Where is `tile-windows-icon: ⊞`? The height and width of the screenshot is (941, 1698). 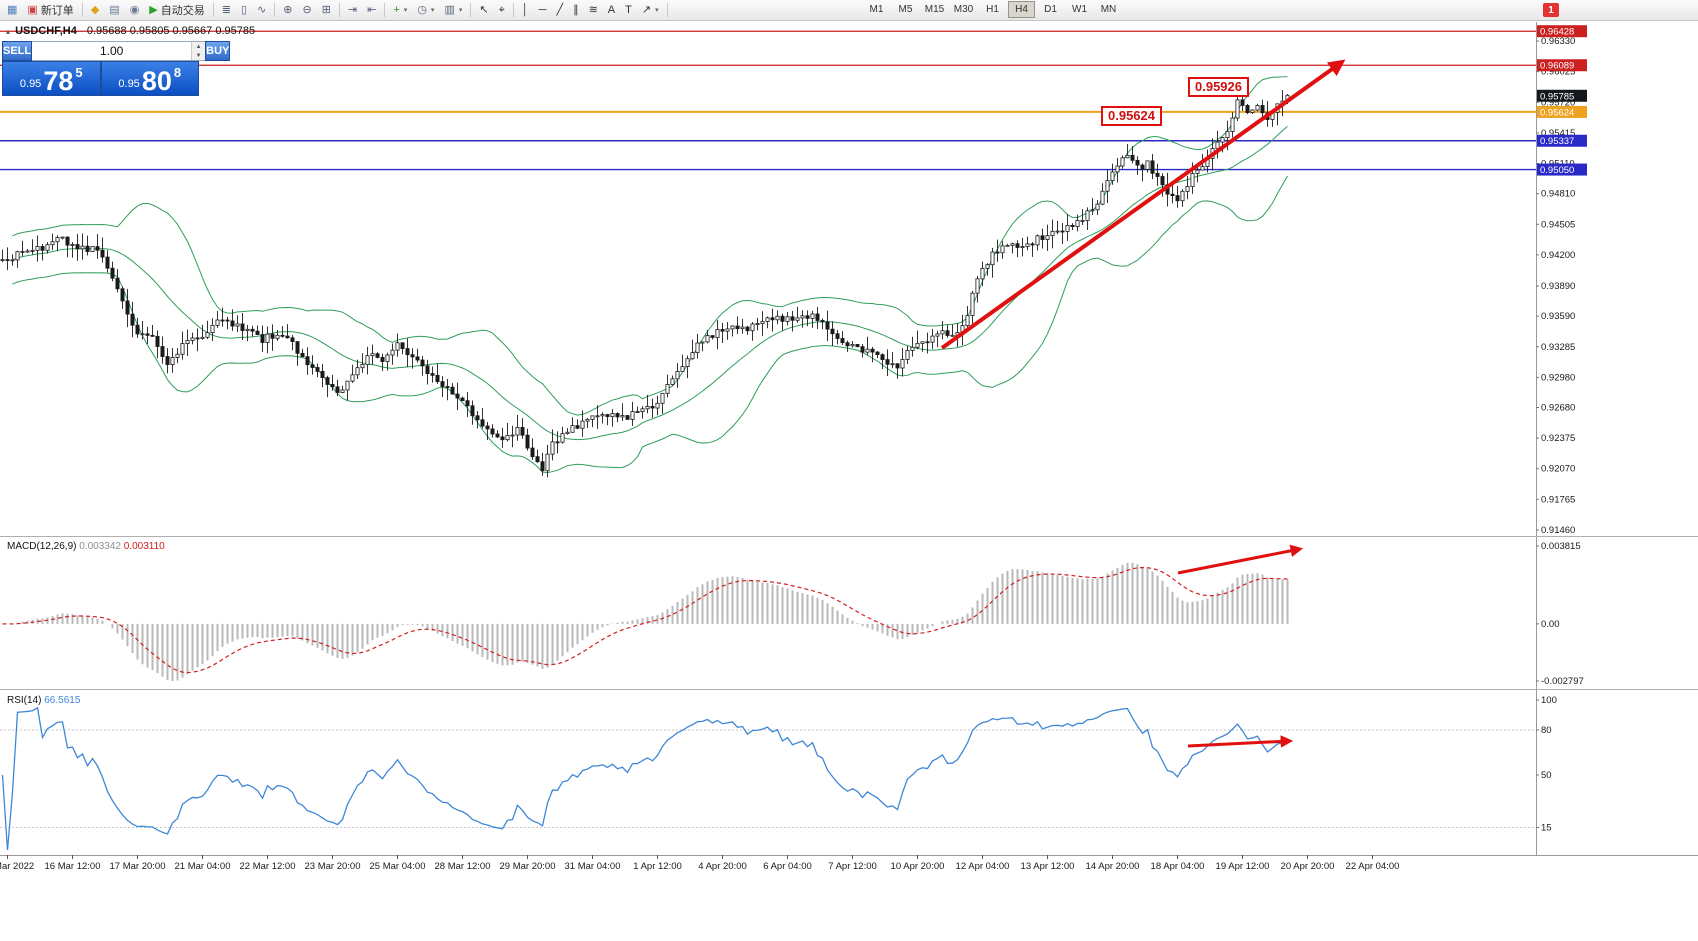
tile-windows-icon: ⊞ is located at coordinates (326, 10).